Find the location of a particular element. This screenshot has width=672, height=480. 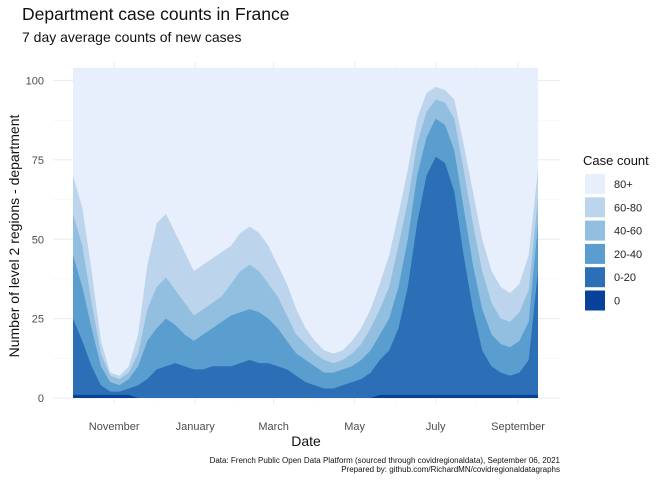

y-axis-title: Number of level 2 regions - department is located at coordinates (14, 236).